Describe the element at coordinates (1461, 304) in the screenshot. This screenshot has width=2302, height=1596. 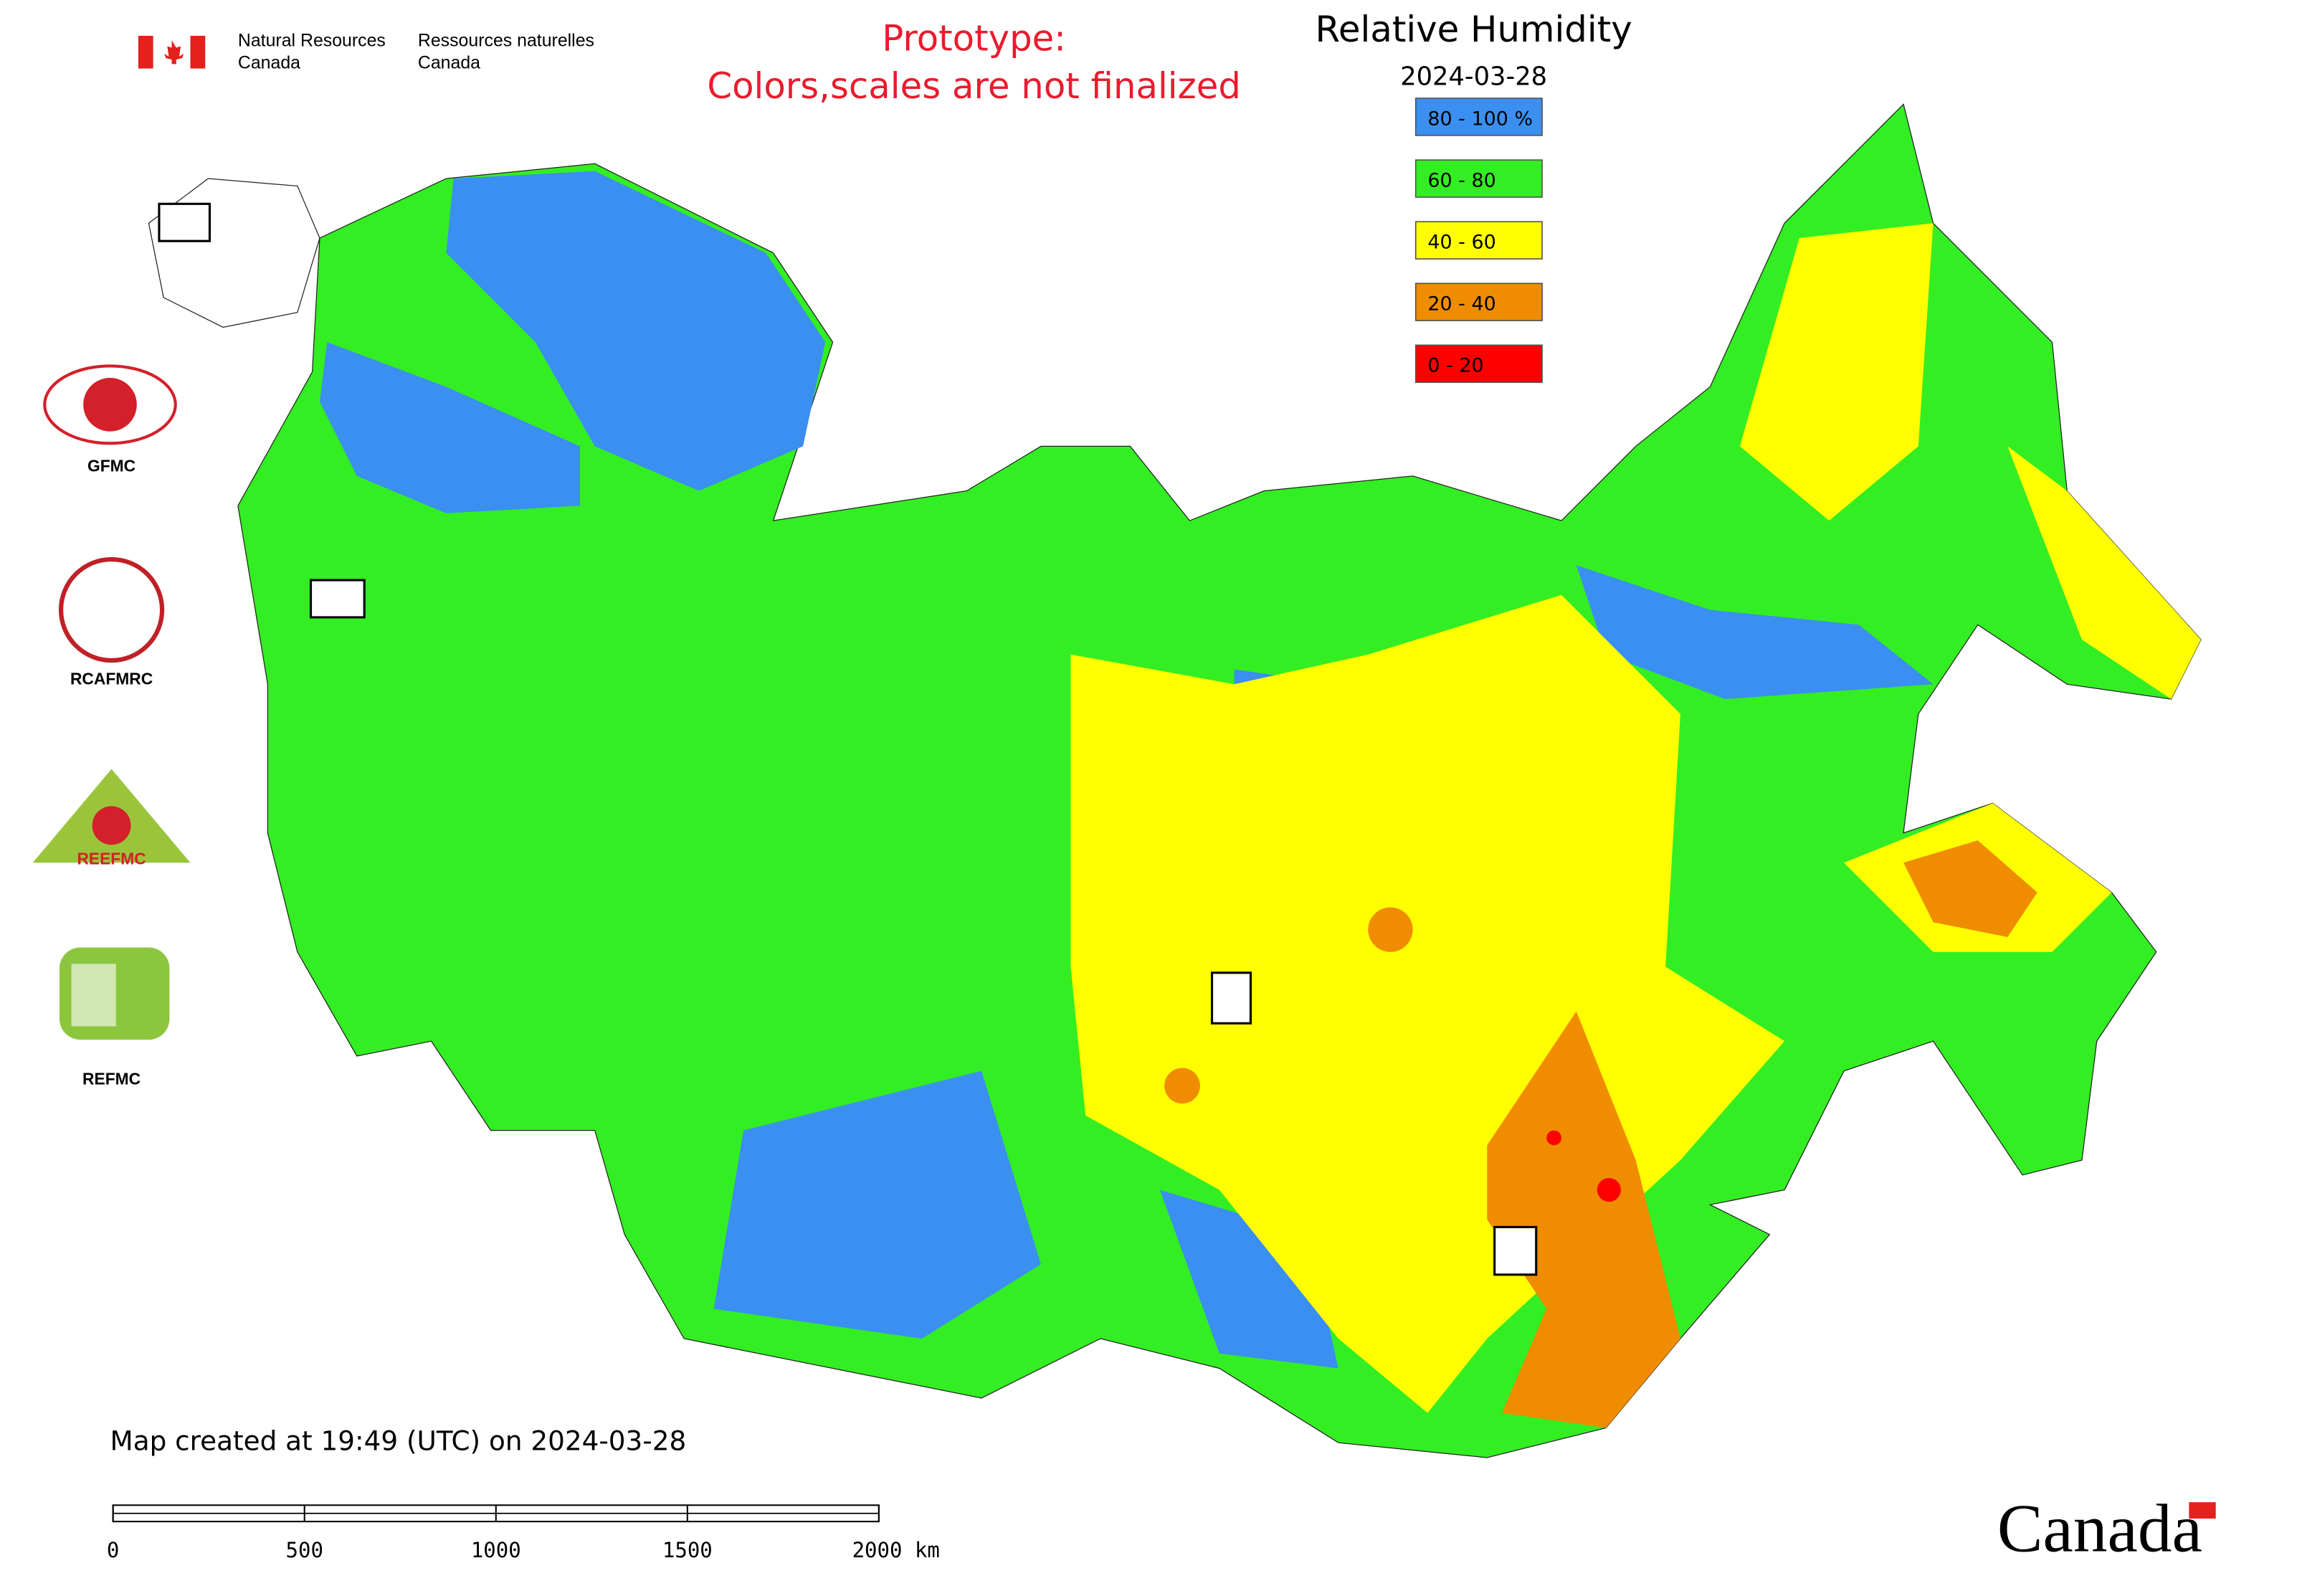
I see `legend-label: 20 - 40` at that location.